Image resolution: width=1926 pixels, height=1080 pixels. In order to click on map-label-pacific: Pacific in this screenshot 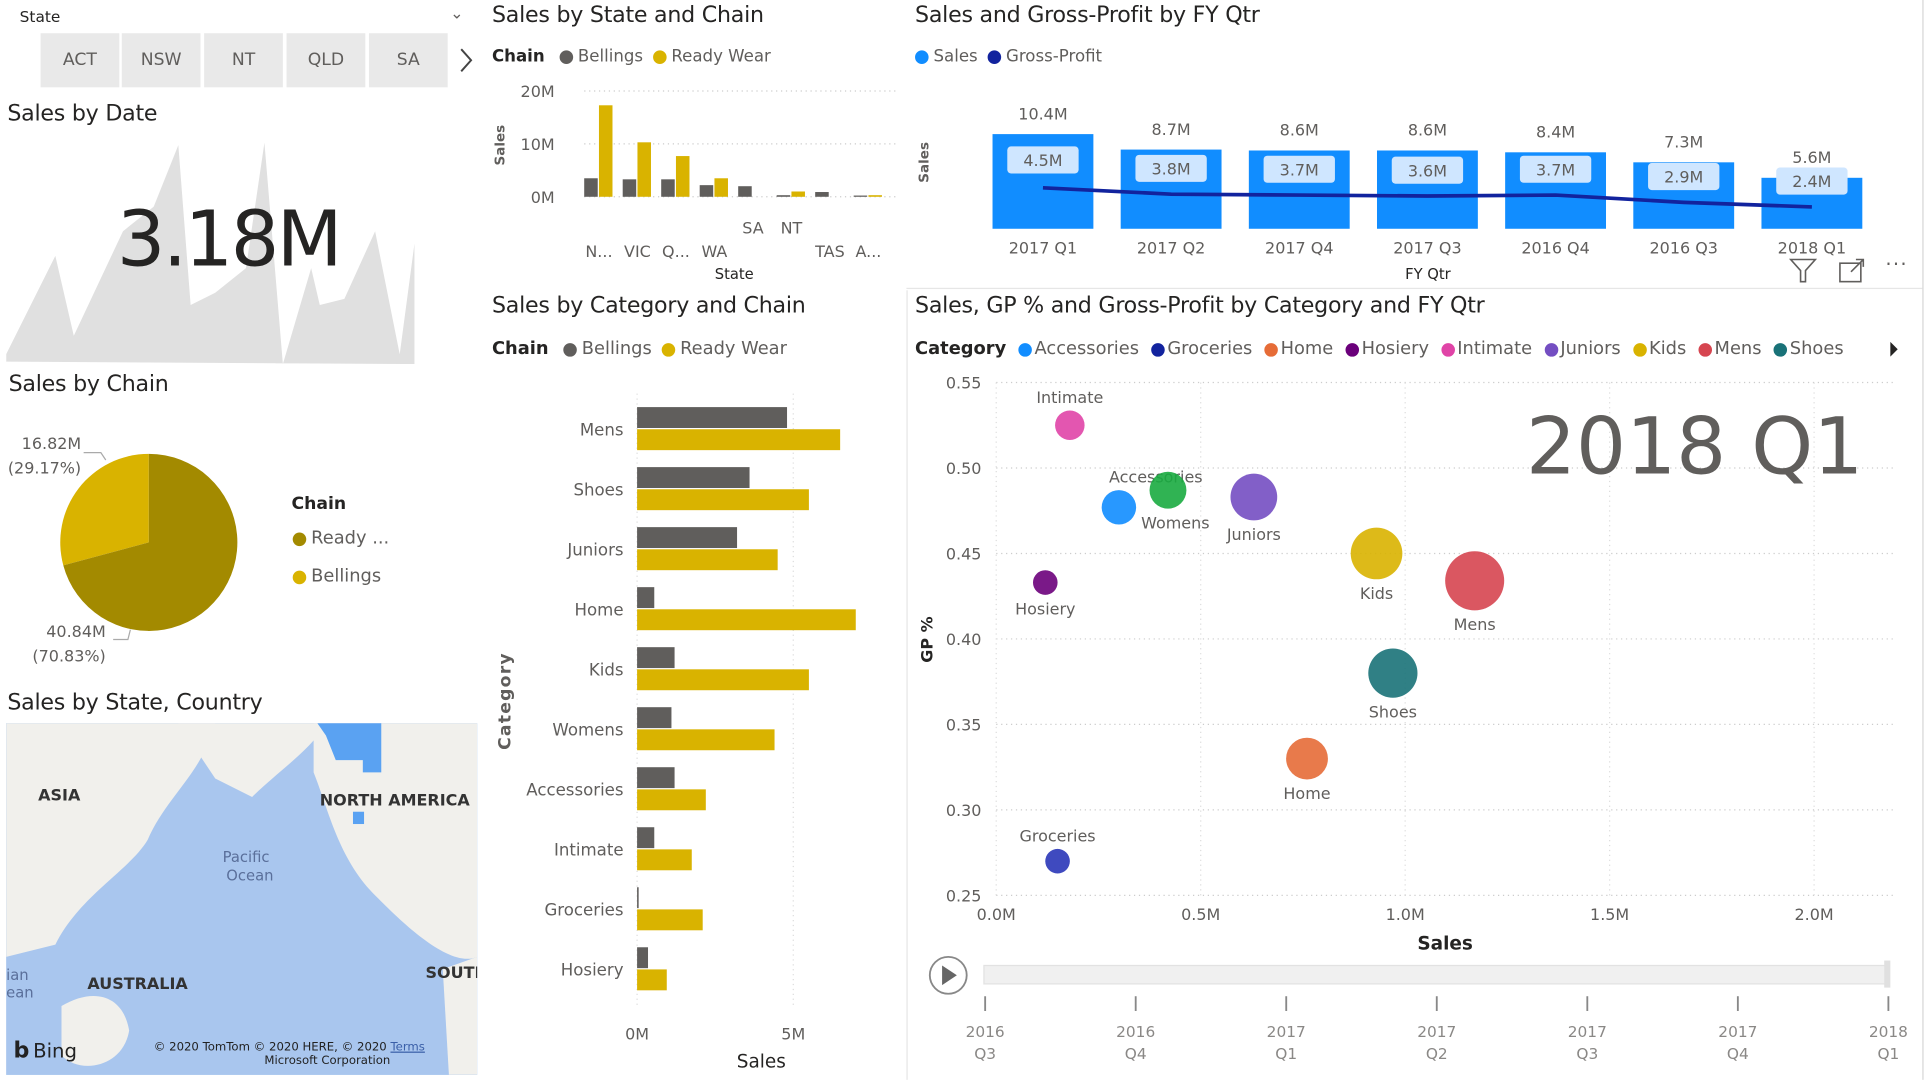, I will do `click(246, 857)`.